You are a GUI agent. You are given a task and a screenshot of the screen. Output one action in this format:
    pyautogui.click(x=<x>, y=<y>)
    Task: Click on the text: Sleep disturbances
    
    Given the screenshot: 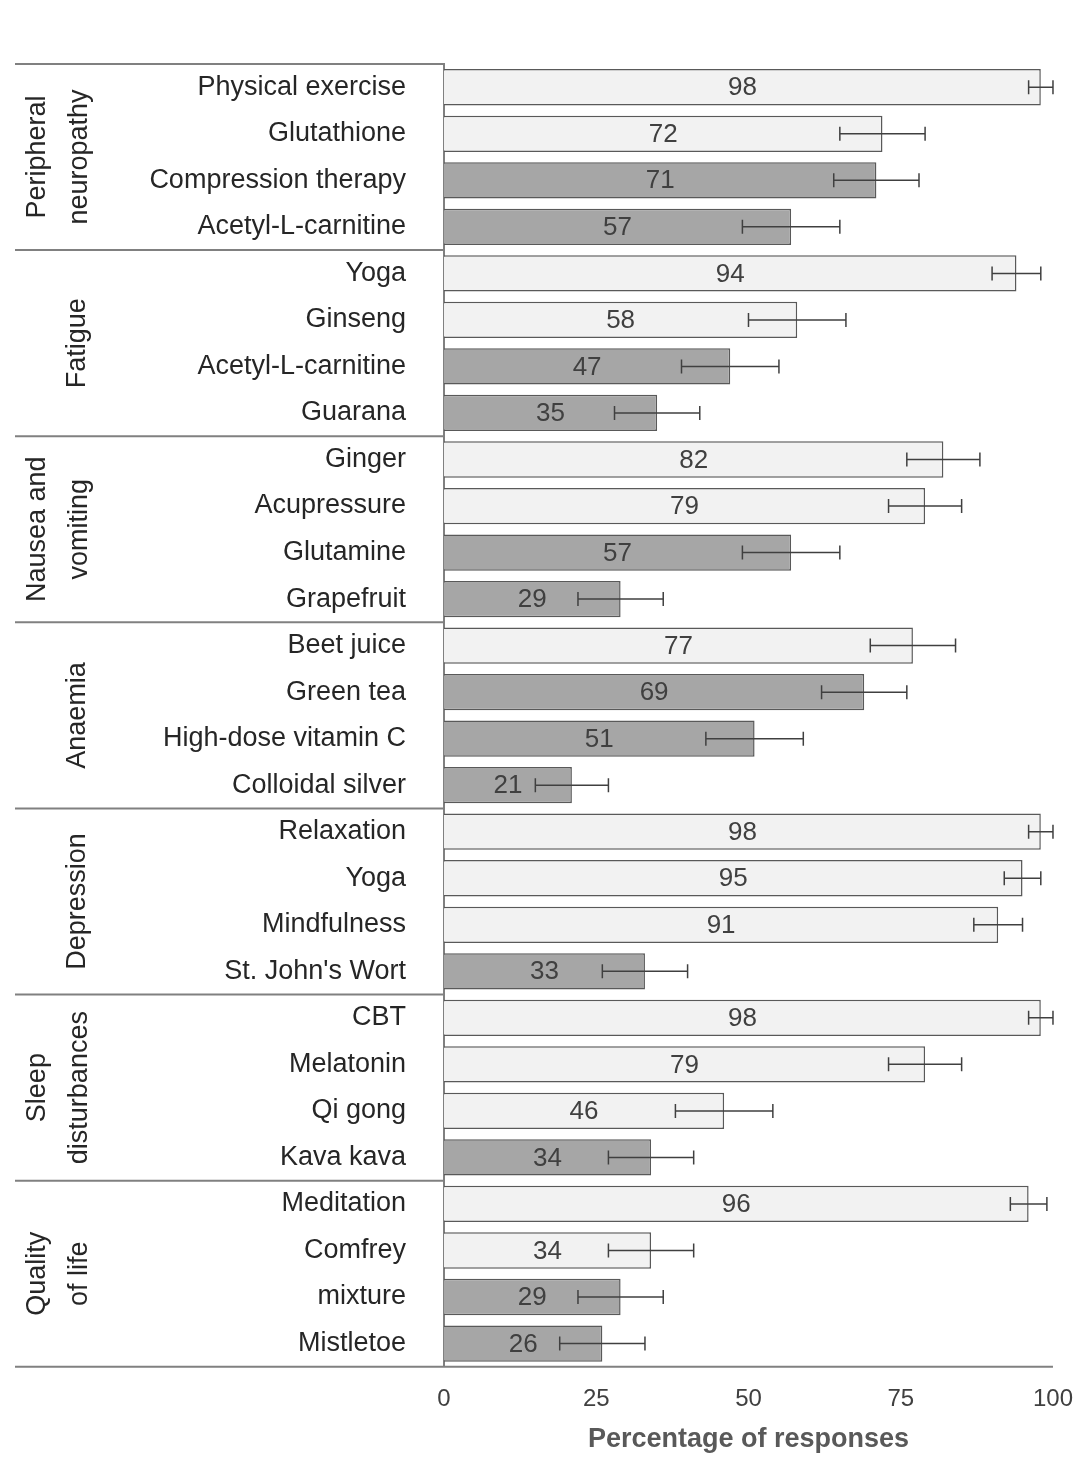 What is the action you would take?
    pyautogui.click(x=57, y=1088)
    